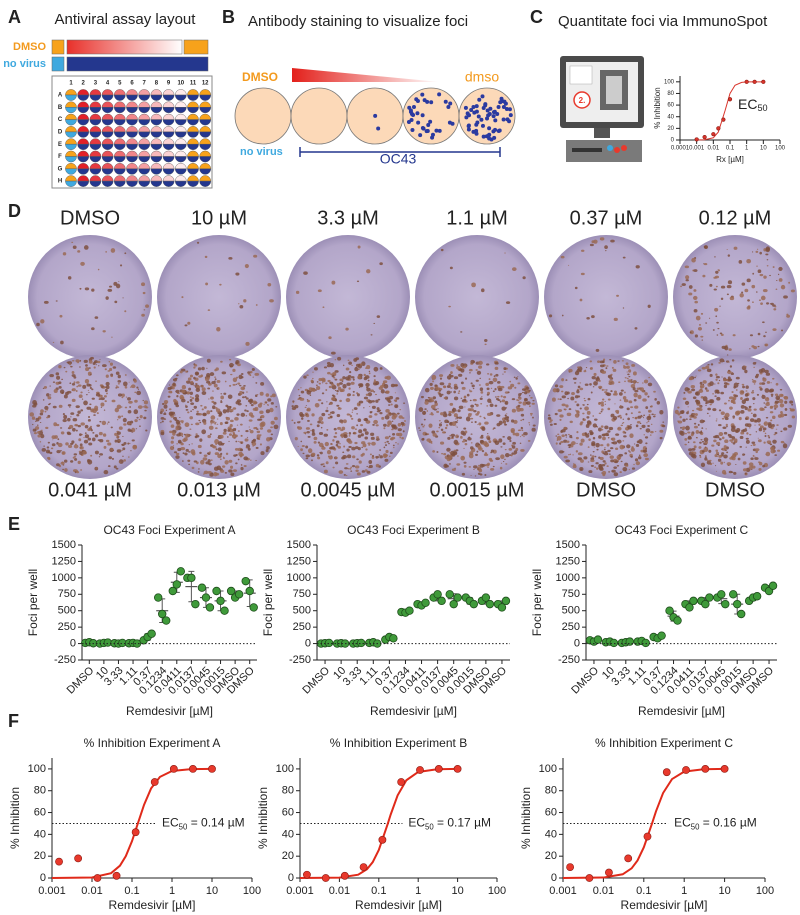 The image size is (800, 915). What do you see at coordinates (606, 490) in the screenshot?
I see `well-label: DMSO` at bounding box center [606, 490].